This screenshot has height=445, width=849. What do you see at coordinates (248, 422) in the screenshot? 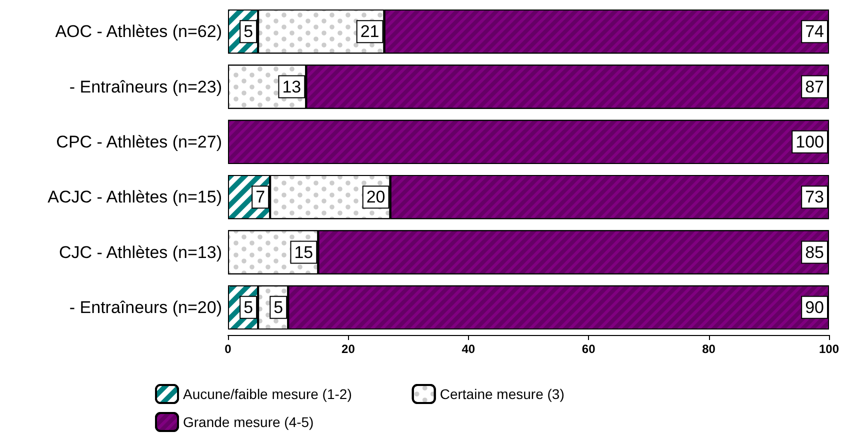
I see `legend-label: Grande mesure (4-5)` at bounding box center [248, 422].